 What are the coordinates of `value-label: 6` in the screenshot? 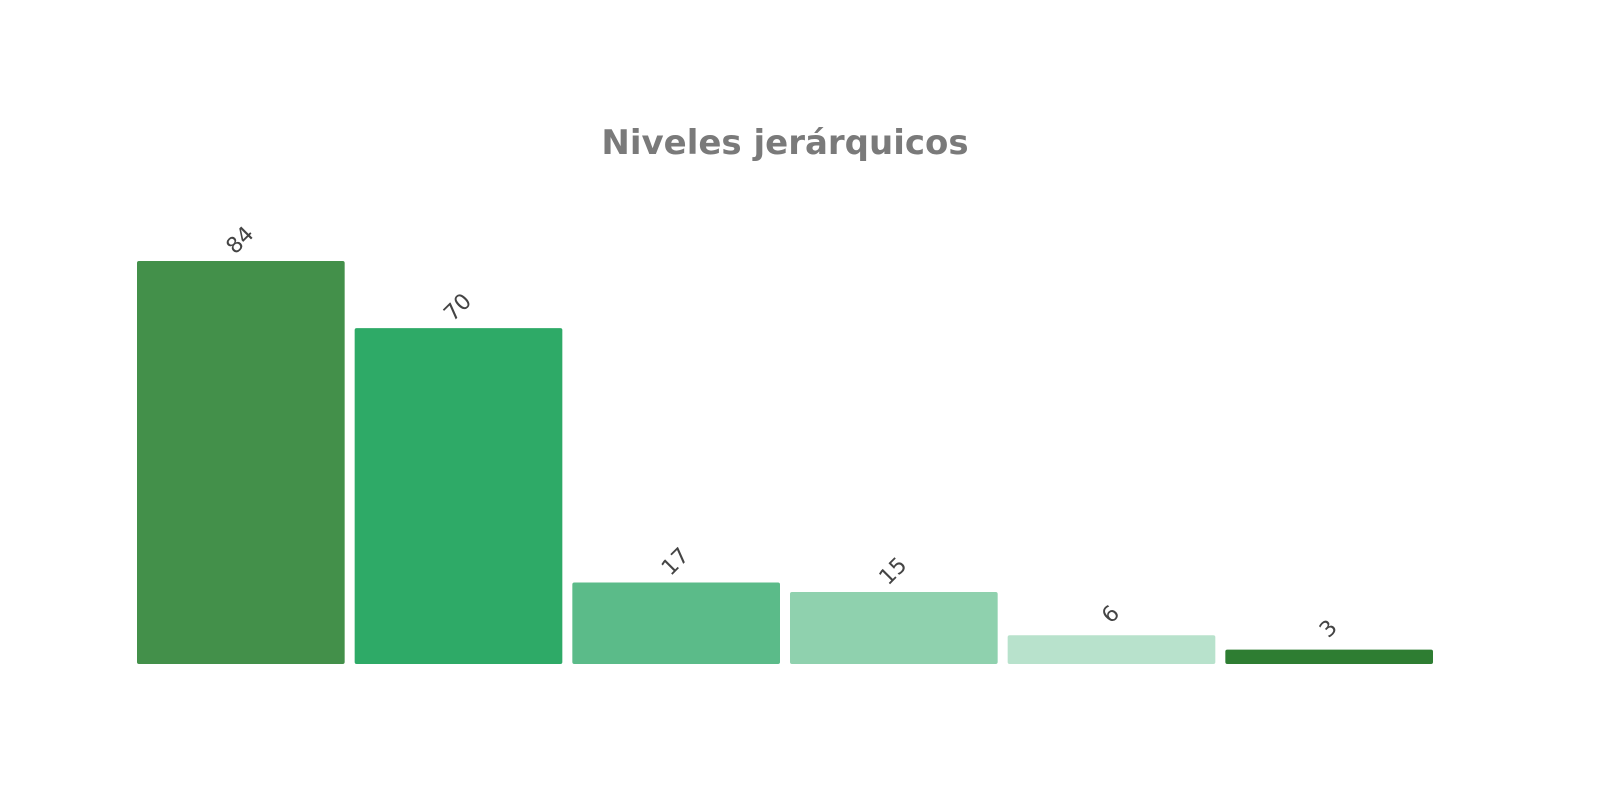 It's located at (1111, 615).